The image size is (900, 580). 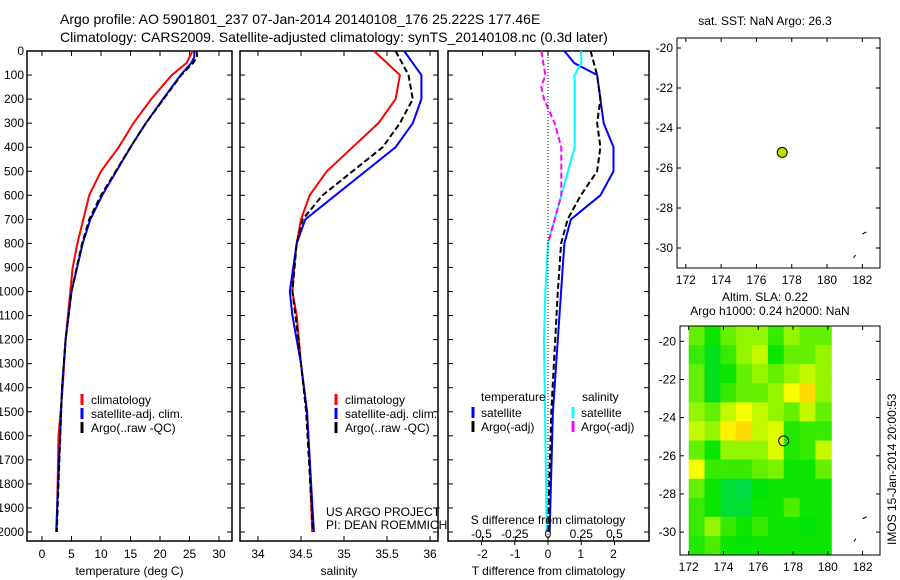 What do you see at coordinates (12, 412) in the screenshot?
I see `ytick-label: 1500` at bounding box center [12, 412].